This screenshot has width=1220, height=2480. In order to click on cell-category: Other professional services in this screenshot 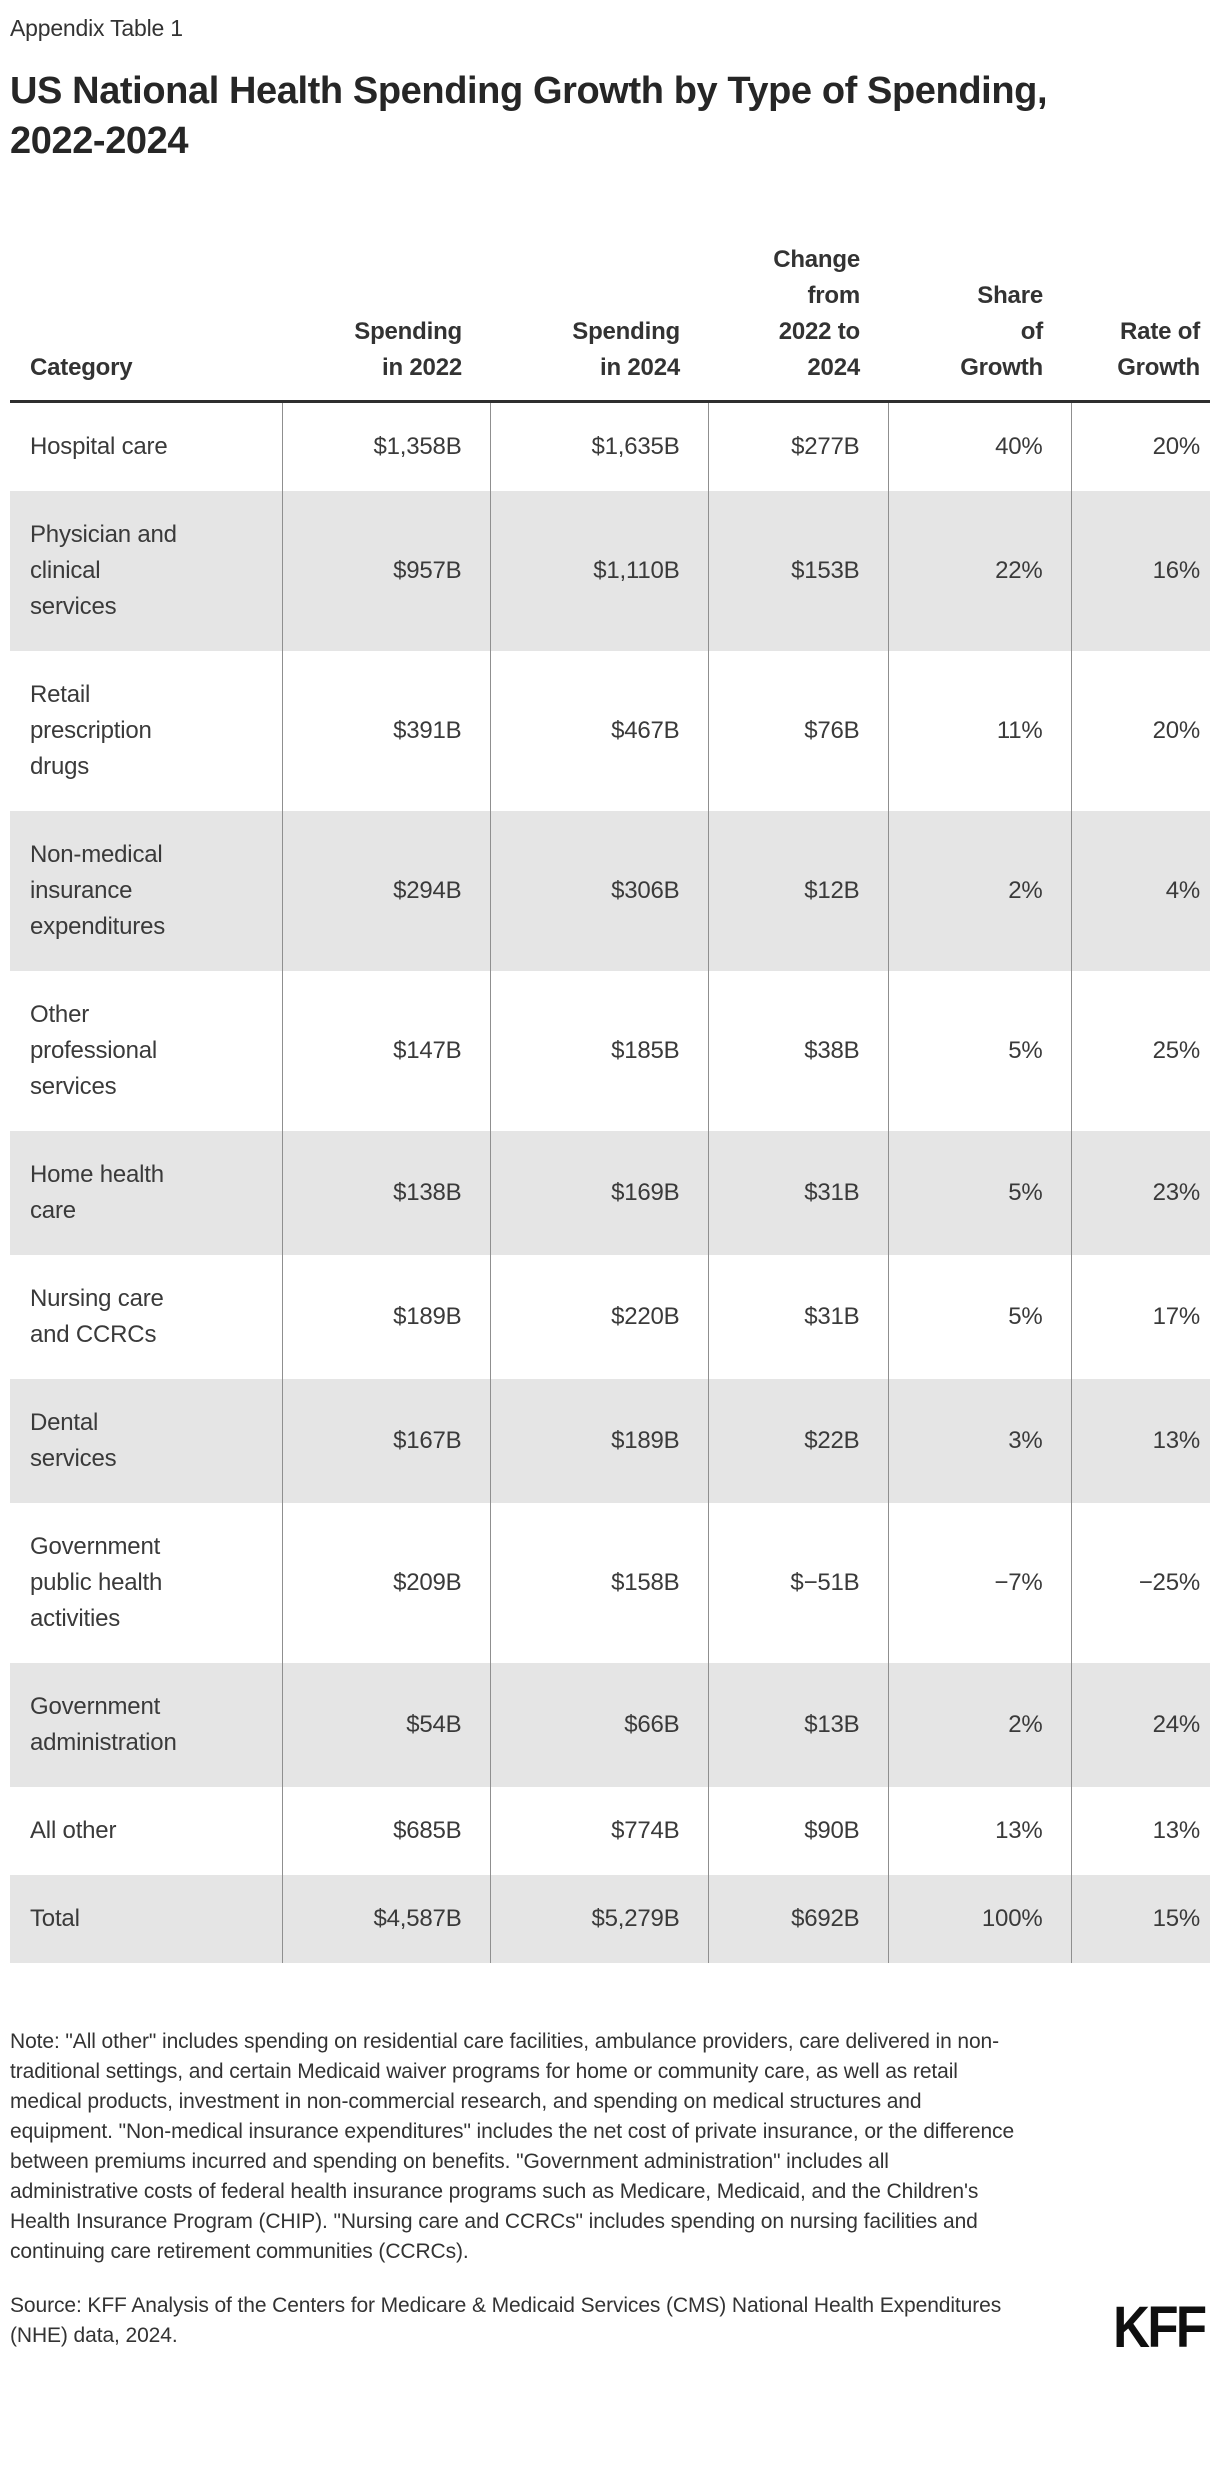, I will do `click(94, 1050)`.